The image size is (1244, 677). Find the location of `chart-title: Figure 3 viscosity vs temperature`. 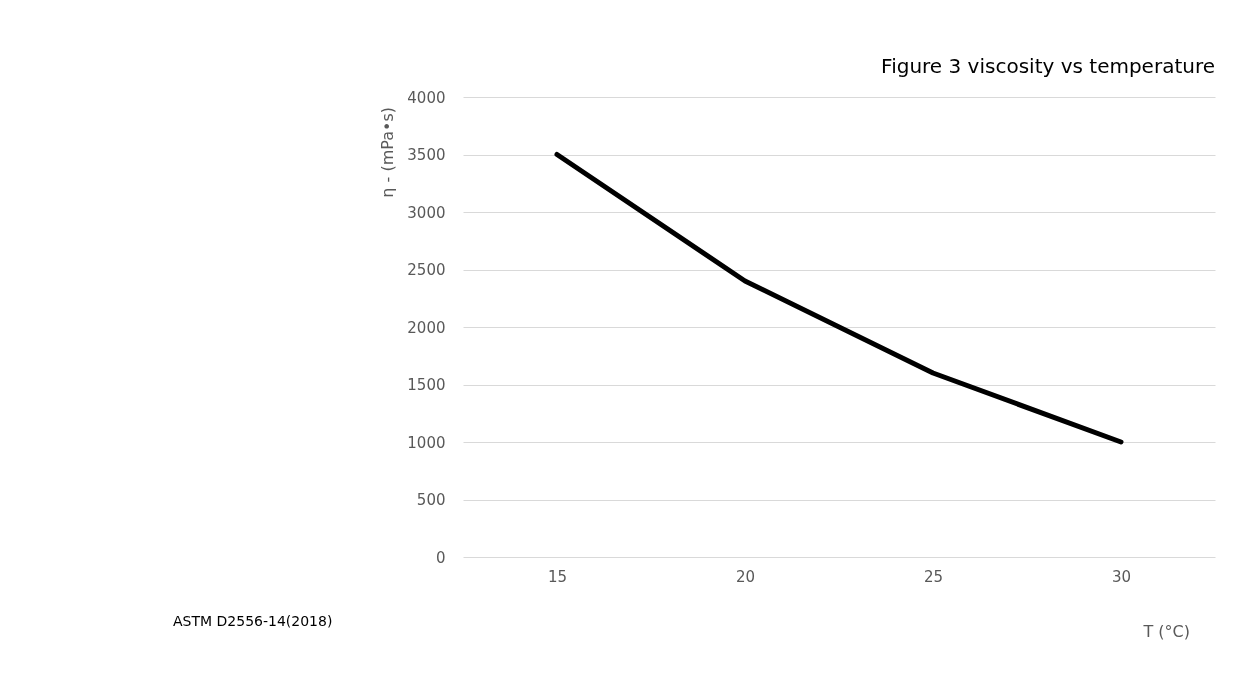

chart-title: Figure 3 viscosity vs temperature is located at coordinates (1048, 66).